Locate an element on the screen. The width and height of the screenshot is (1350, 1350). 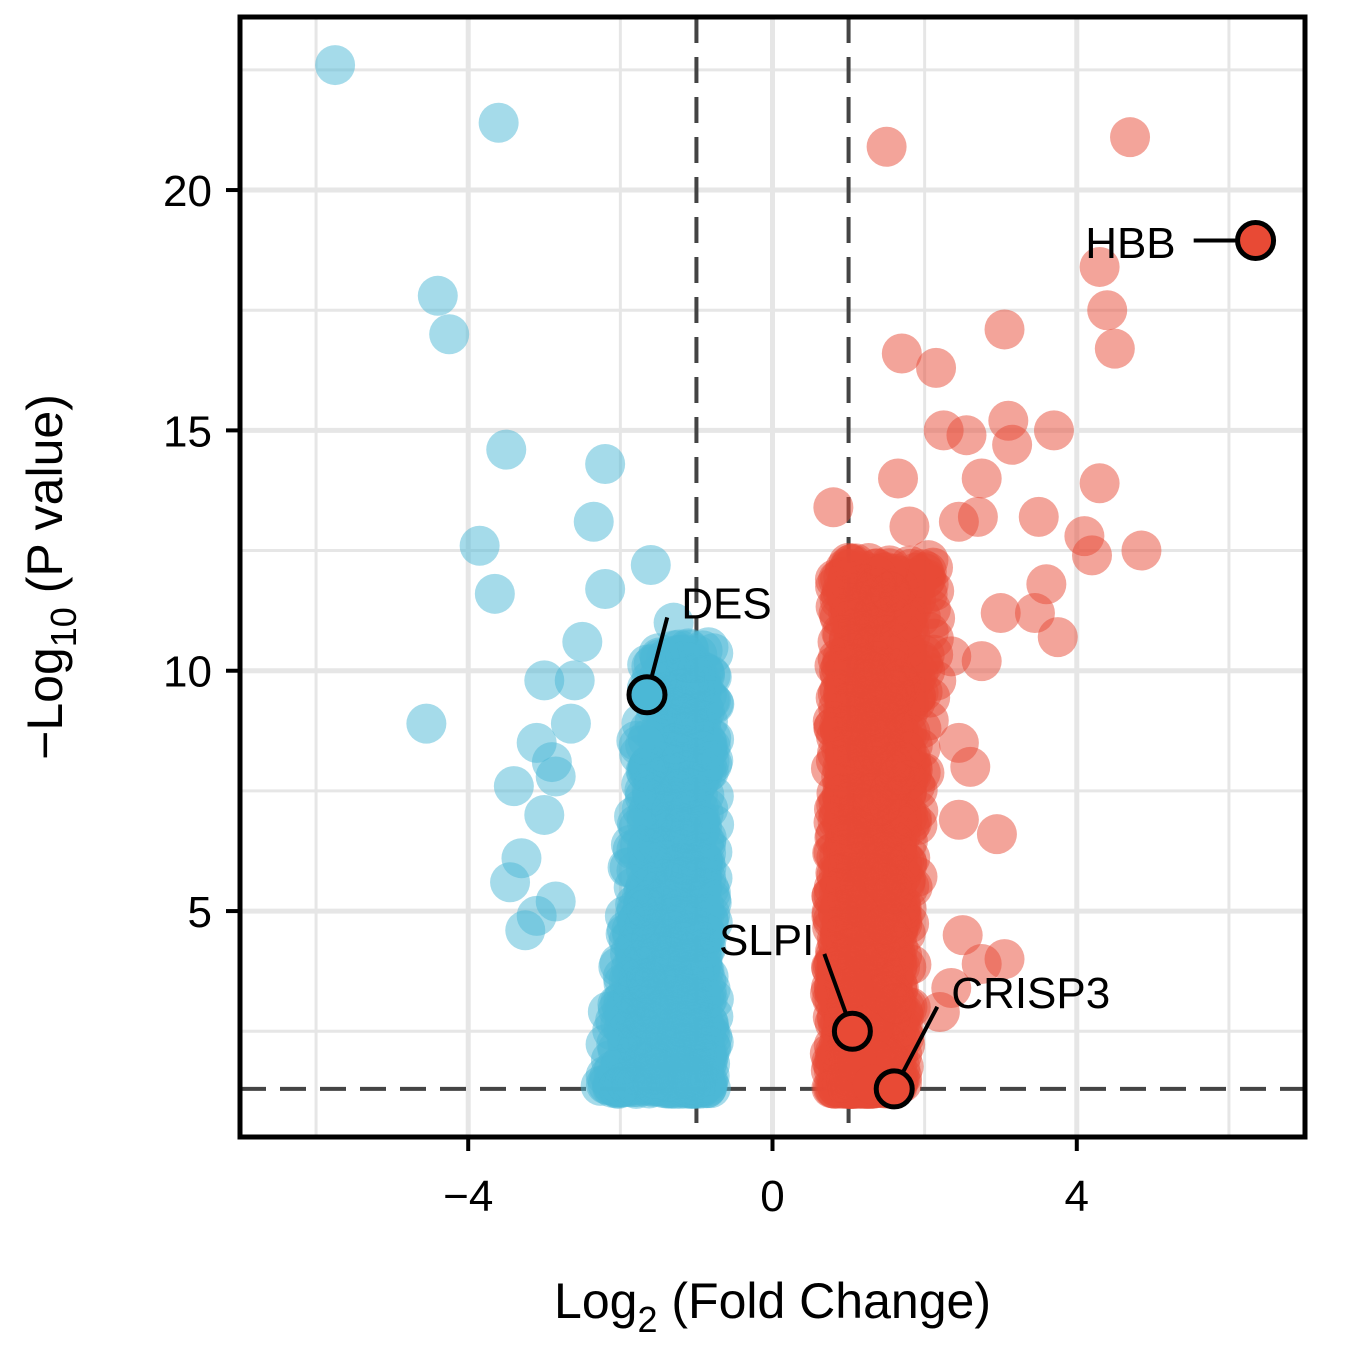
highlight-slpi: SLPI is located at coordinates (796, 984).